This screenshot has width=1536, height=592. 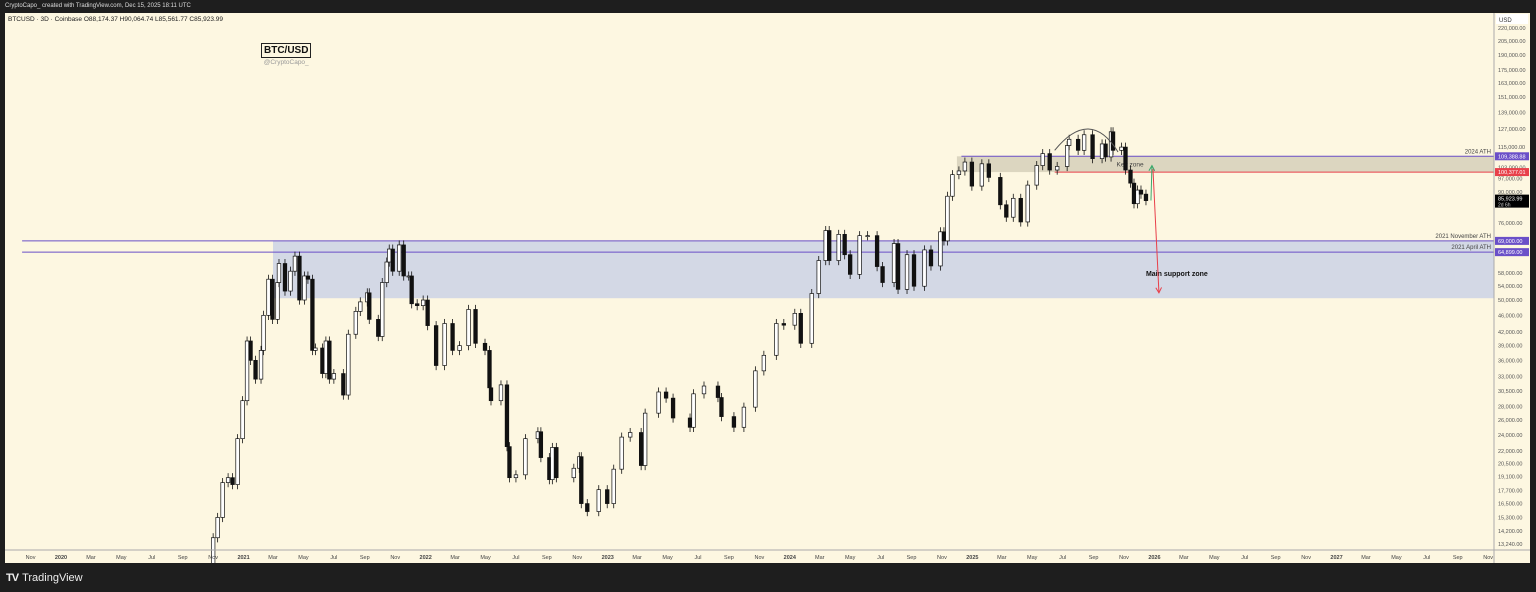 What do you see at coordinates (1512, 56) in the screenshot?
I see `y-tick-label: 190,000.00` at bounding box center [1512, 56].